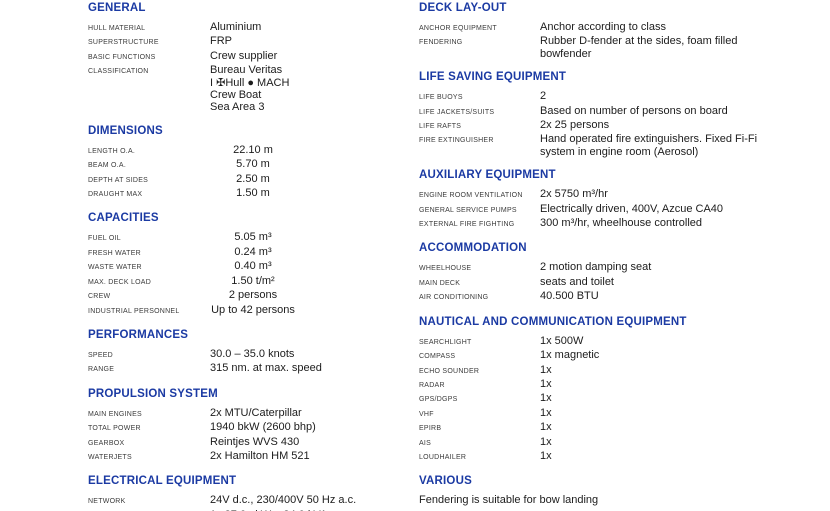 Image resolution: width=830 pixels, height=511 pixels. What do you see at coordinates (243, 253) in the screenshot?
I see `spec-row: FRESH WATER 0.24 m³` at bounding box center [243, 253].